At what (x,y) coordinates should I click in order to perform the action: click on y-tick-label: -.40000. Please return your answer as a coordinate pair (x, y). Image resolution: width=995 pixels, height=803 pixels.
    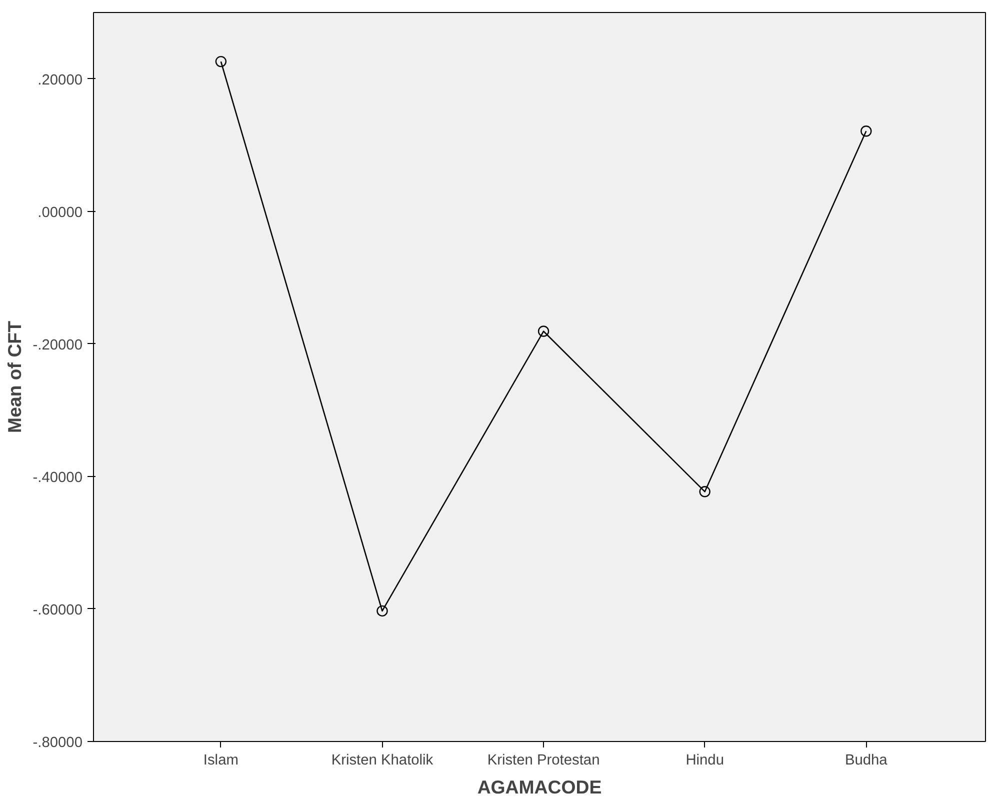
    Looking at the image, I should click on (57, 478).